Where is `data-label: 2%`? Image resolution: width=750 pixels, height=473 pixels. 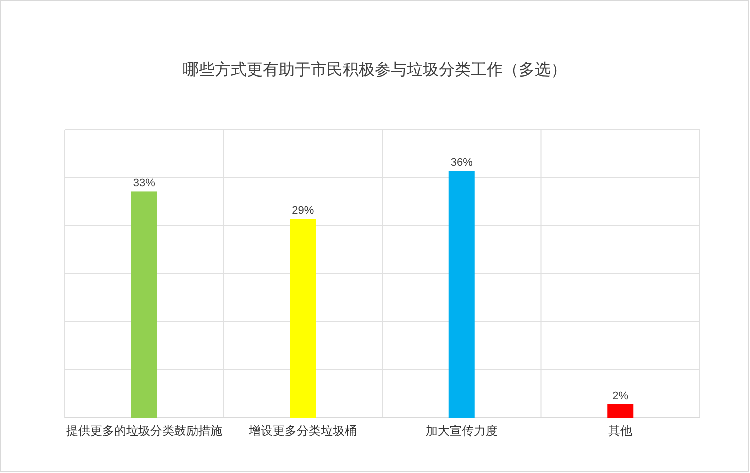
data-label: 2% is located at coordinates (620, 396).